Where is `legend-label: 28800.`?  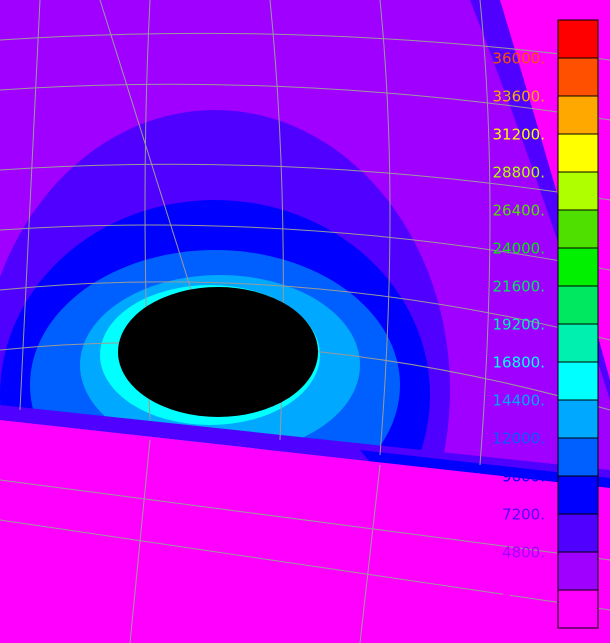 legend-label: 28800. is located at coordinates (519, 173).